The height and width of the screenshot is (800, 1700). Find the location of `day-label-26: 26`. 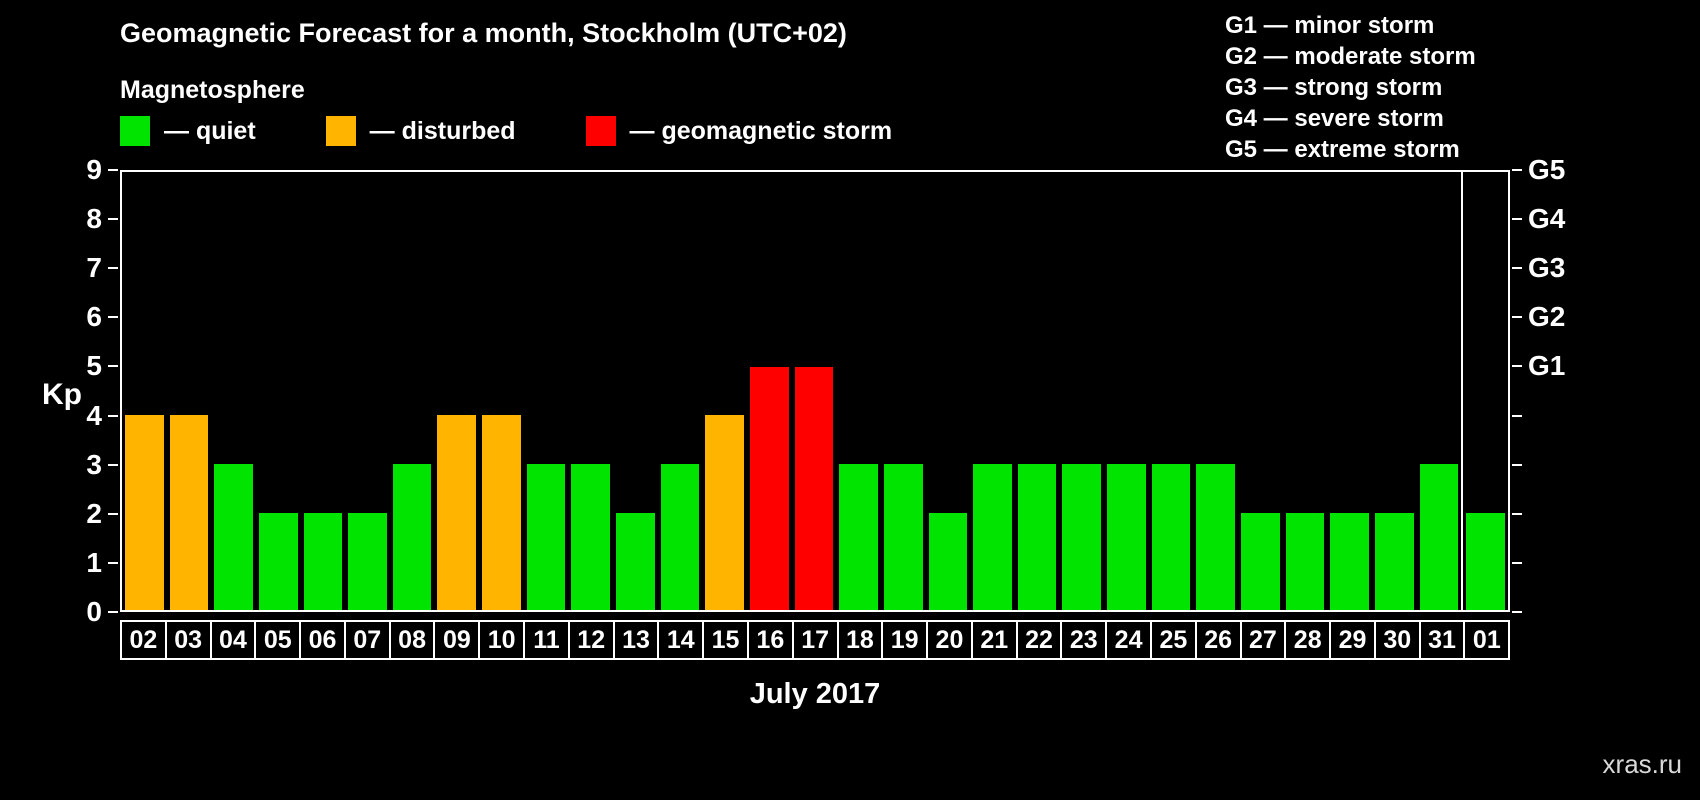

day-label-26: 26 is located at coordinates (1218, 640).